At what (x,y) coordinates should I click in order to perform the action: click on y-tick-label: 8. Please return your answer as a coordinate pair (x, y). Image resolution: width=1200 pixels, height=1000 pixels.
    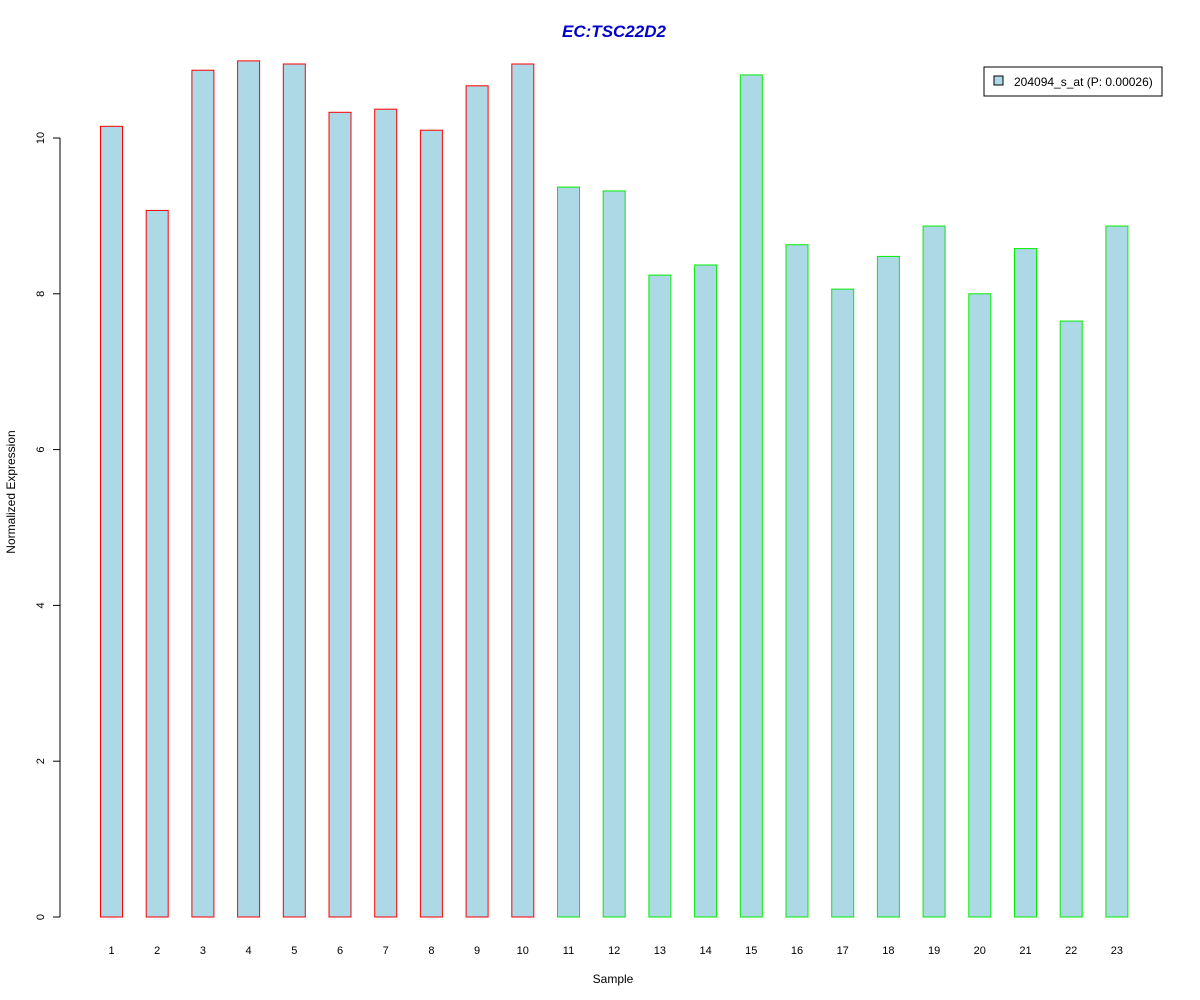
    Looking at the image, I should click on (41, 294).